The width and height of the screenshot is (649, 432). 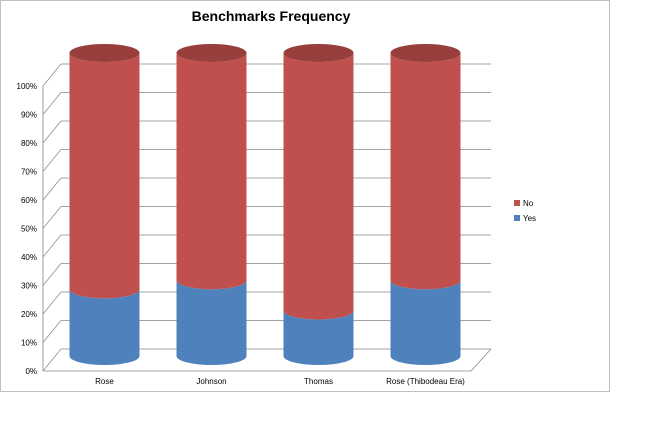 What do you see at coordinates (29, 314) in the screenshot?
I see `y-tick-label: 20%` at bounding box center [29, 314].